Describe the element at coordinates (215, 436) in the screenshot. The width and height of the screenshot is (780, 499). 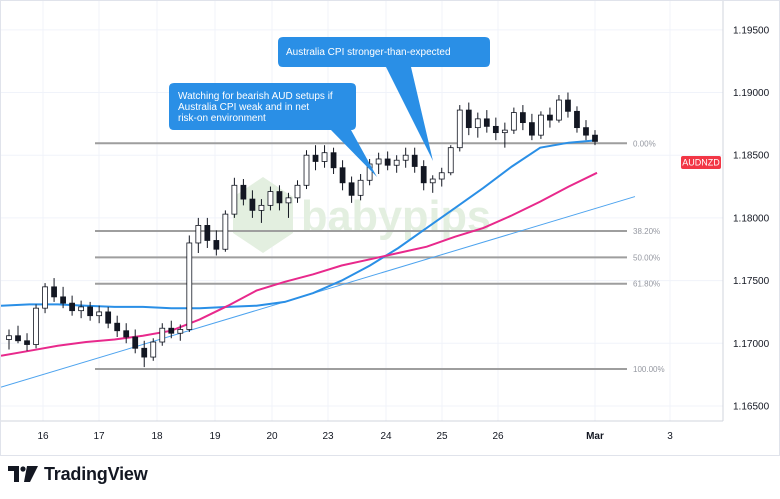
I see `x-tick-label: 19` at that location.